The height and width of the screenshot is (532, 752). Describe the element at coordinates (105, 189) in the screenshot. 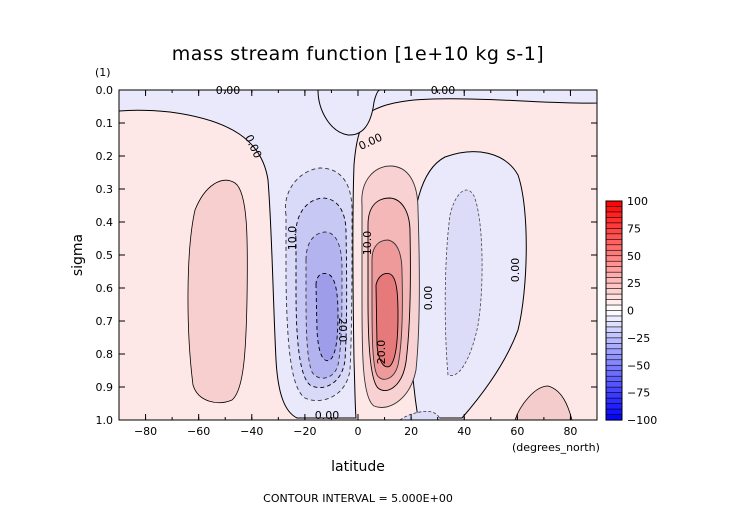

I see `y-tick-label: 0.3` at that location.